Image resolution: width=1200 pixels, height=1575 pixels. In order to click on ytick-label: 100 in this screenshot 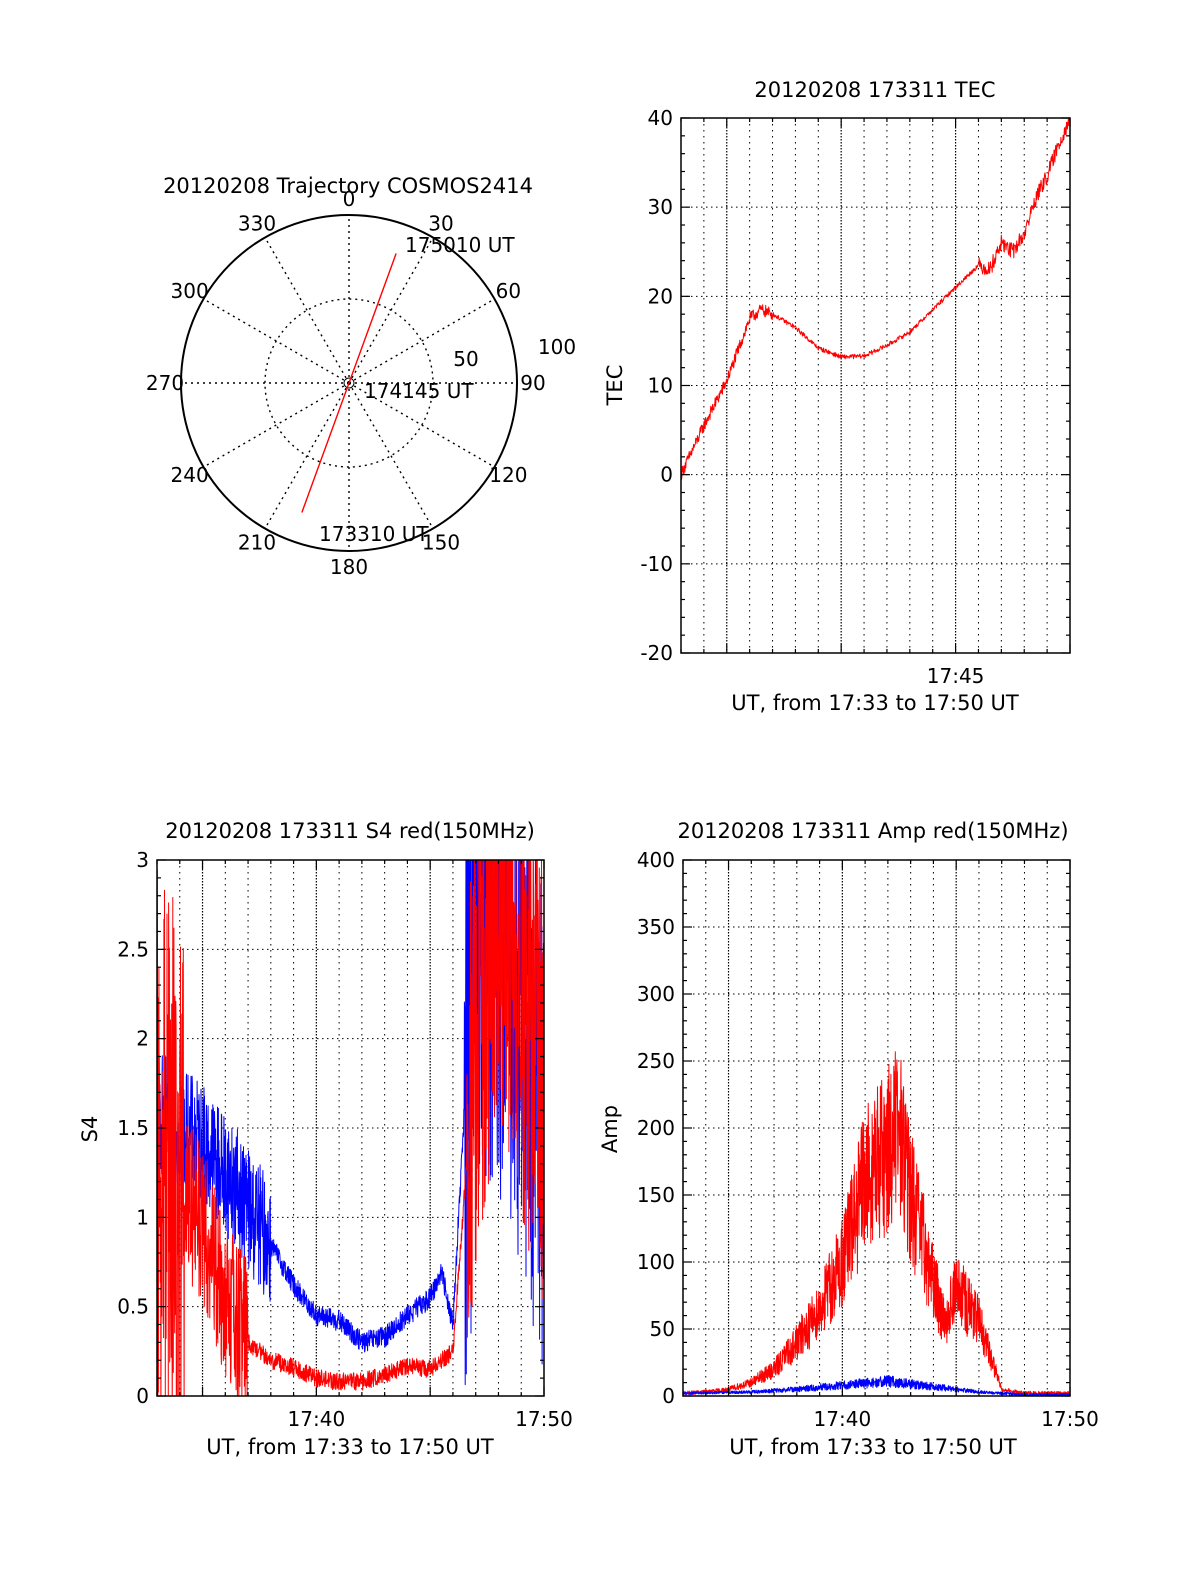, I will do `click(656, 1262)`.